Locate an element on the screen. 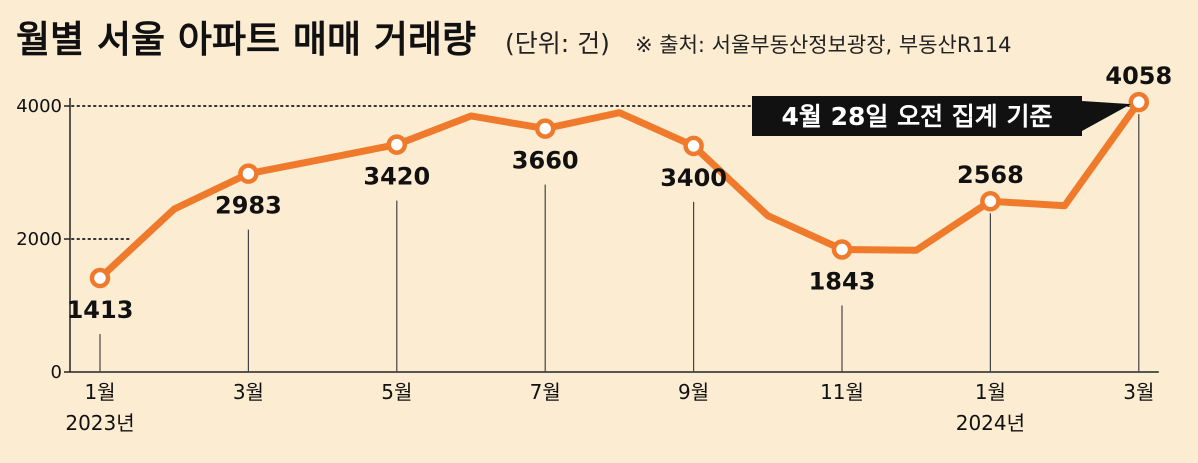 Image resolution: width=1198 pixels, height=463 pixels. data-label: 4058 is located at coordinates (1138, 76).